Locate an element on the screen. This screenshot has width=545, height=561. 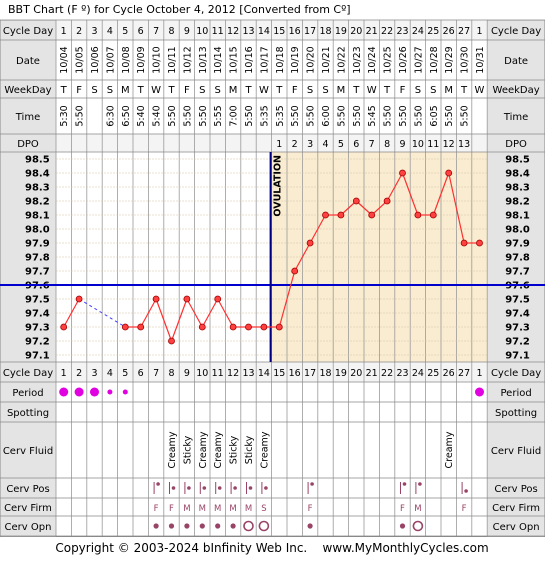
date-cell: 10/18 is located at coordinates (280, 59).